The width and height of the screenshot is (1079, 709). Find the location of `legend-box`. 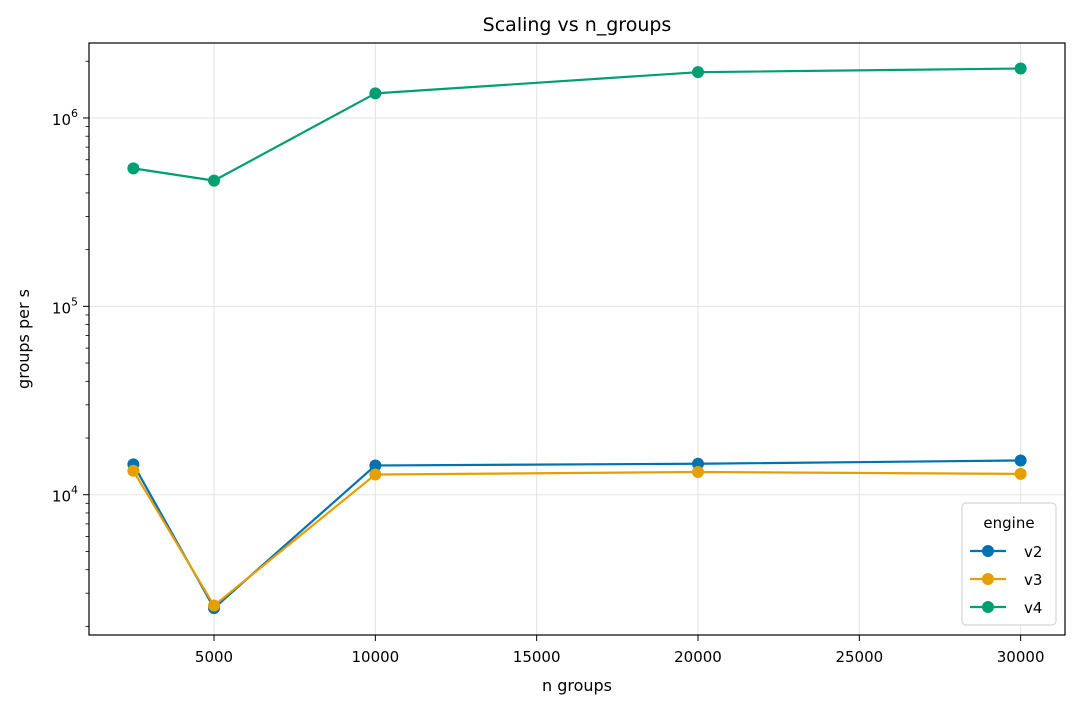

legend-box is located at coordinates (1009, 564).